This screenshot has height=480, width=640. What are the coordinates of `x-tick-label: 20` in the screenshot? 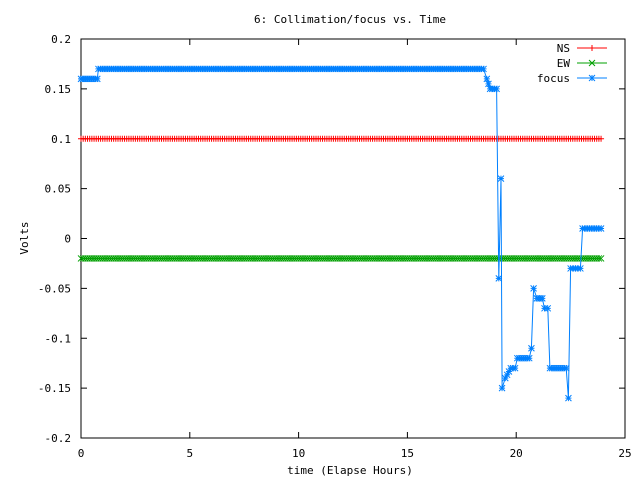 It's located at (516, 453).